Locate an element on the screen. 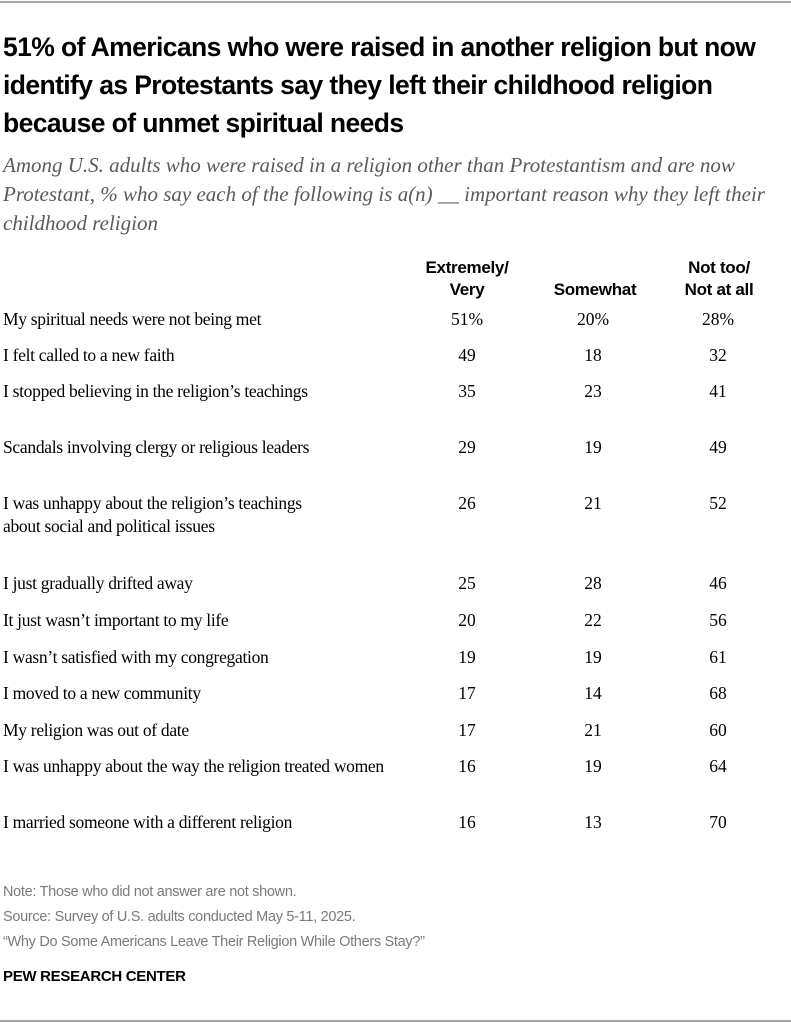 The width and height of the screenshot is (791, 1023). row-value: 29 is located at coordinates (467, 447).